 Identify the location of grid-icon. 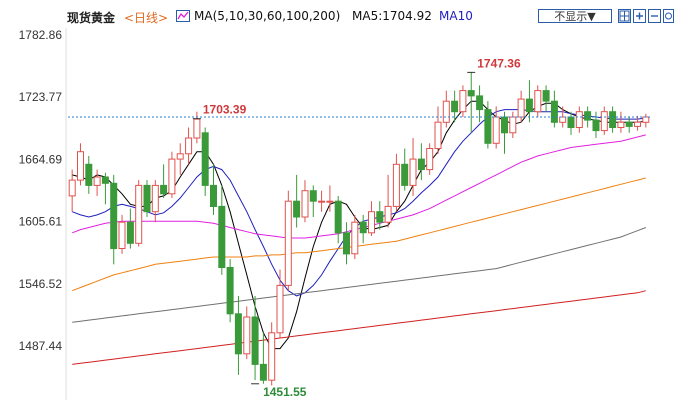
(624, 16).